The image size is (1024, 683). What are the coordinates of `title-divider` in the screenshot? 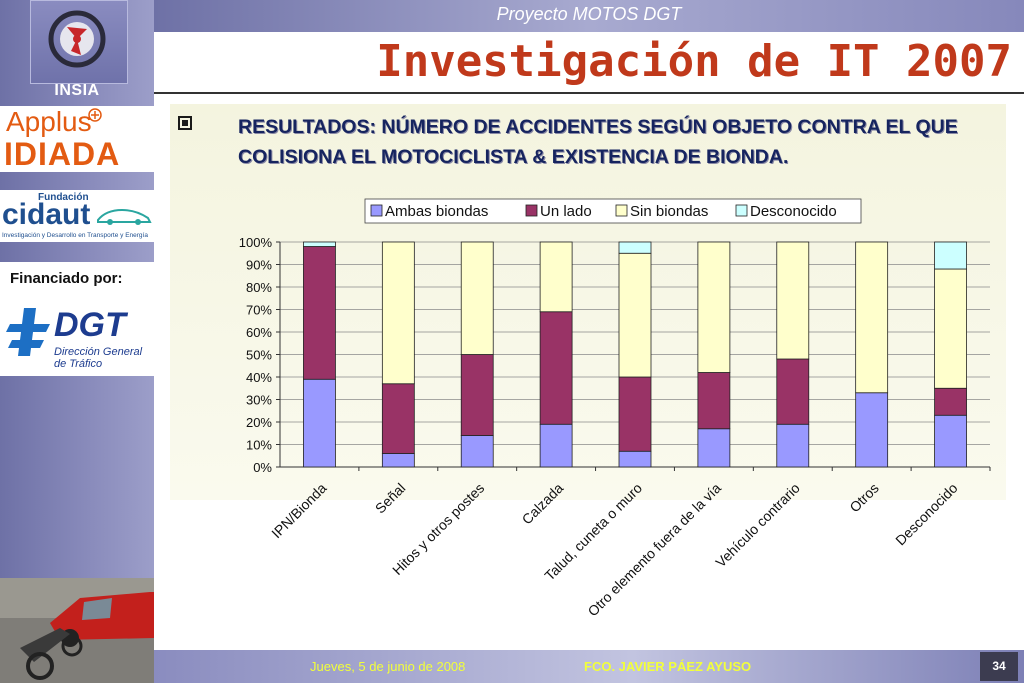 It's located at (589, 93).